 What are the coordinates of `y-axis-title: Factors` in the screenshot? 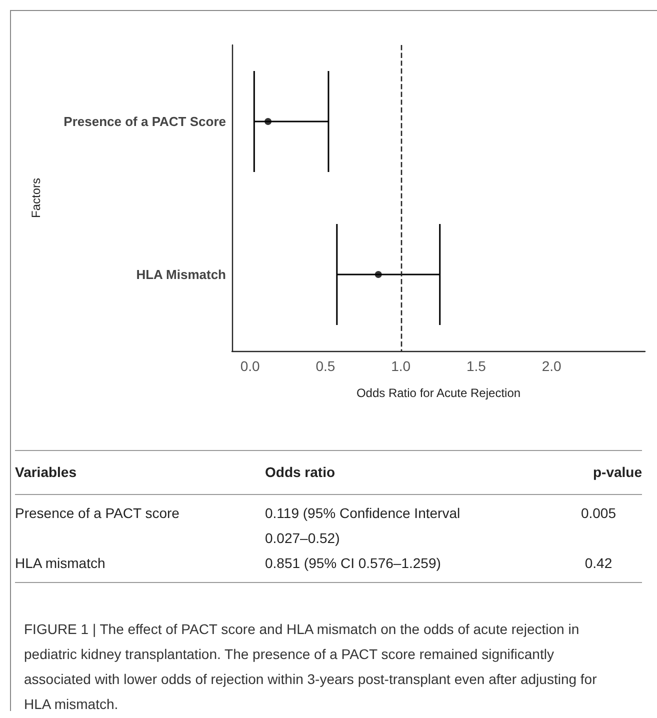 It's located at (36, 198).